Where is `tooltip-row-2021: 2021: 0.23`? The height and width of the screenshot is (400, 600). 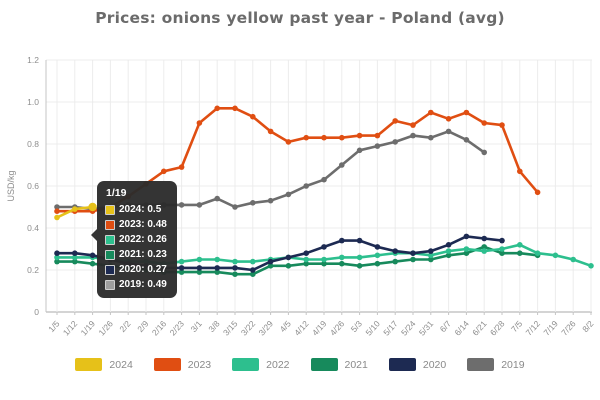
tooltip-row-2021: 2021: 0.23 is located at coordinates (137, 254).